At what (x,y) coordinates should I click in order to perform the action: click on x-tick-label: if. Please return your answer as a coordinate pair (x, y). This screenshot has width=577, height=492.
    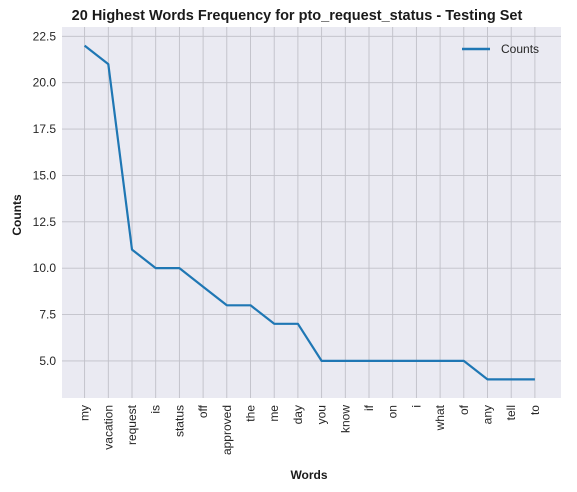
    Looking at the image, I should click on (369, 407).